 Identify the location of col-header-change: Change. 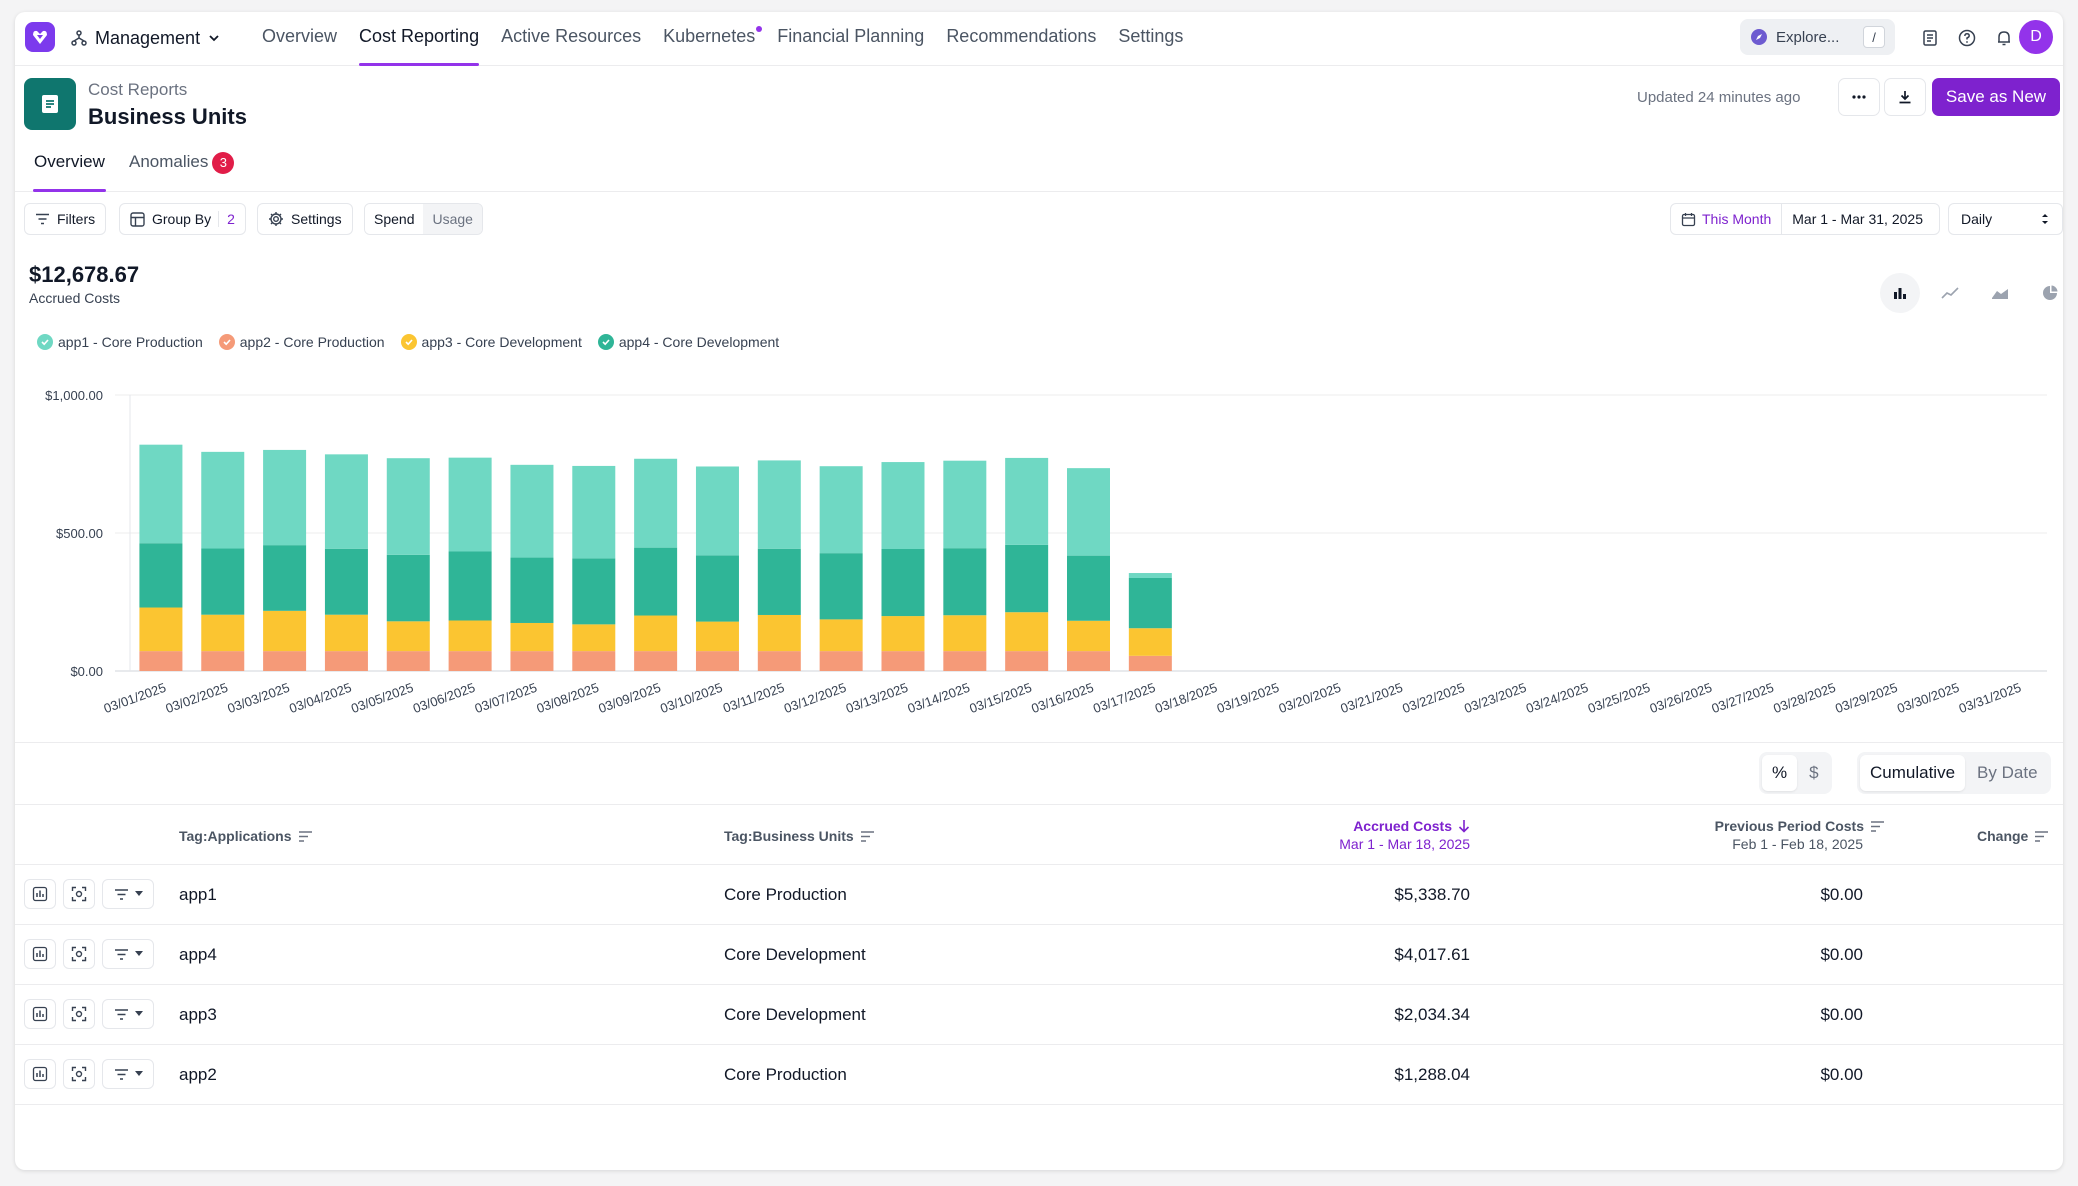
(2013, 836).